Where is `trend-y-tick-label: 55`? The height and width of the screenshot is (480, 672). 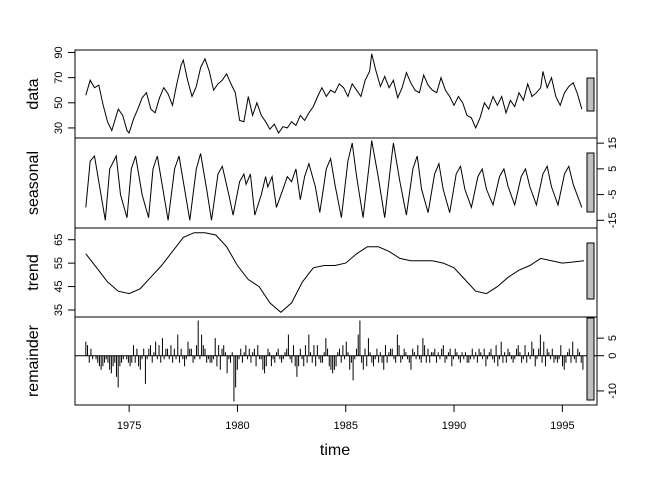
trend-y-tick-label: 55 is located at coordinates (59, 263).